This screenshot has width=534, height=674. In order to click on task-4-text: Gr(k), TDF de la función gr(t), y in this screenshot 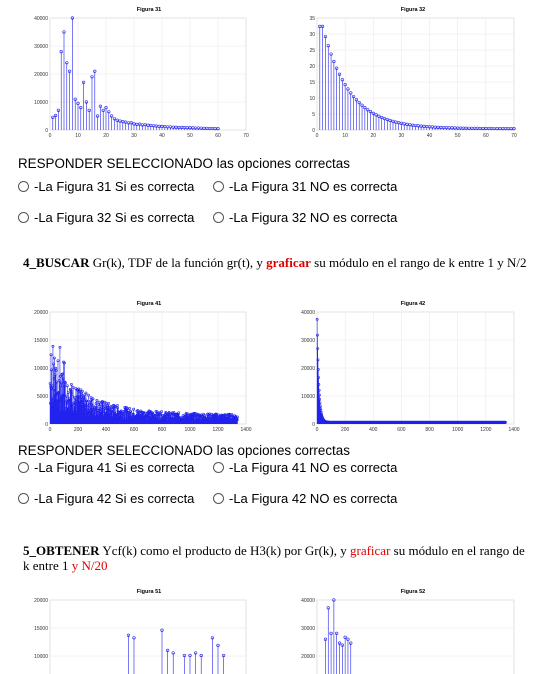, I will do `click(178, 262)`.